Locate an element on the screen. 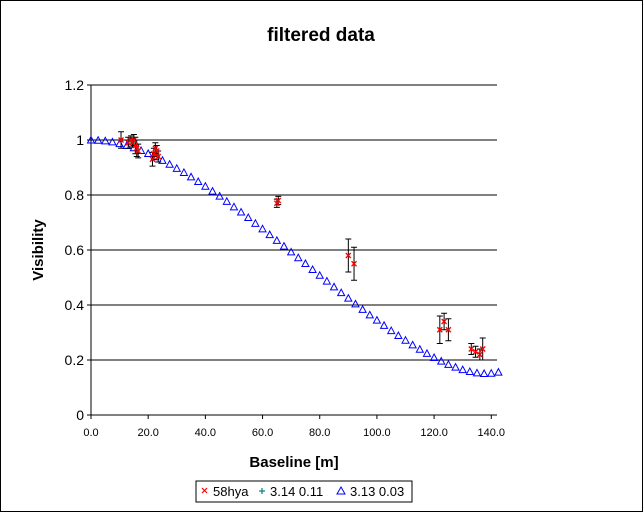  x-tick-label: 140.0 is located at coordinates (492, 433).